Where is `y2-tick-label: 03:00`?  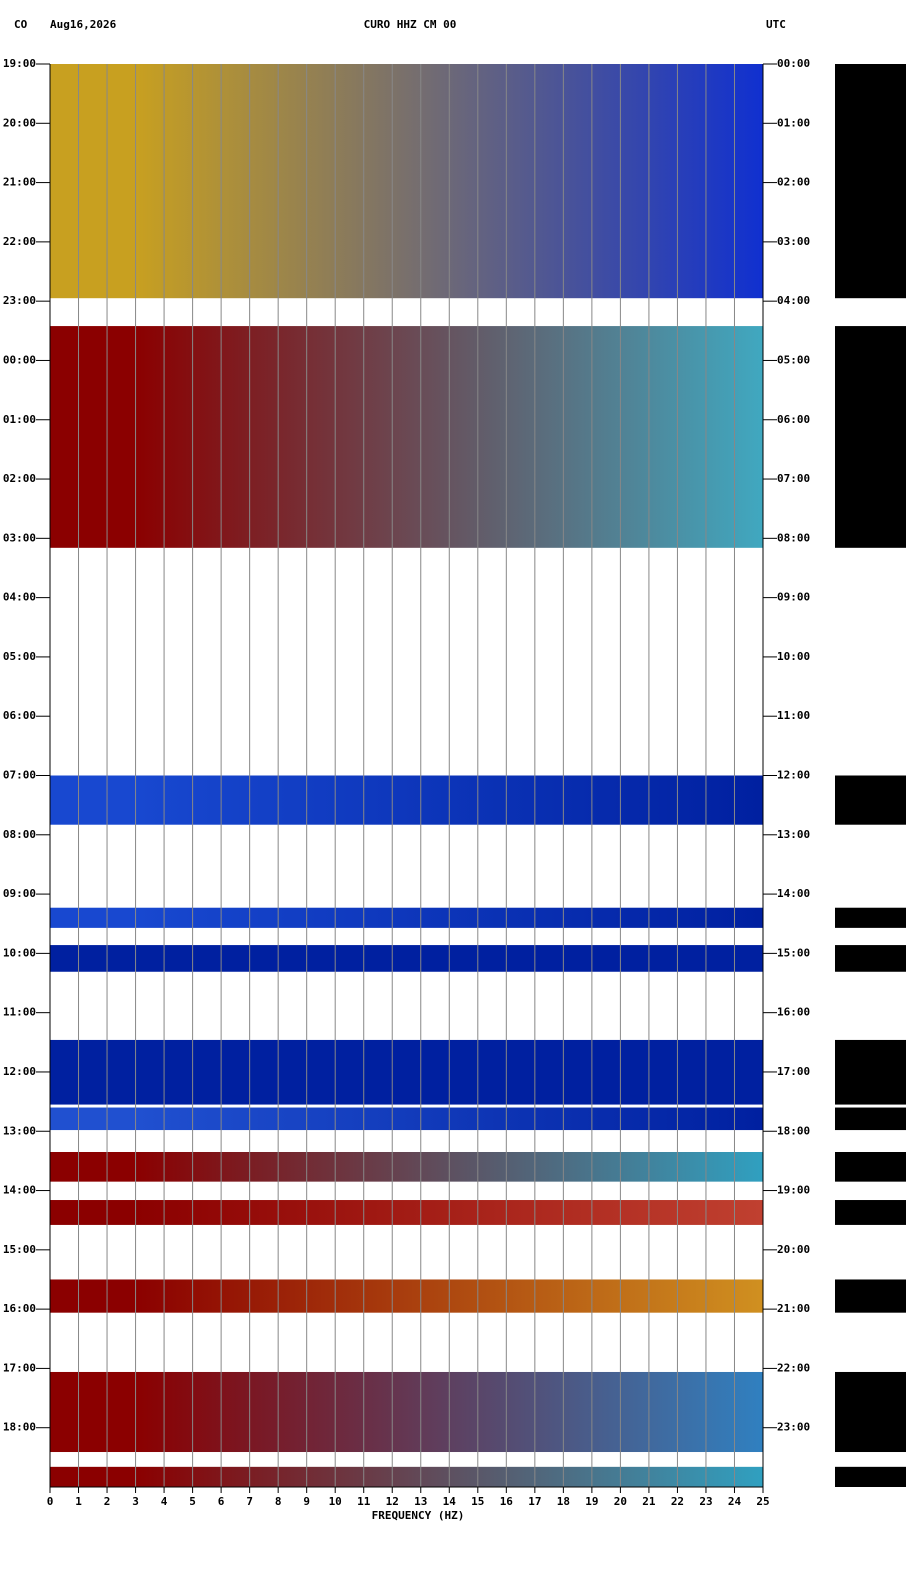
y2-tick-label: 03:00 is located at coordinates (793, 241).